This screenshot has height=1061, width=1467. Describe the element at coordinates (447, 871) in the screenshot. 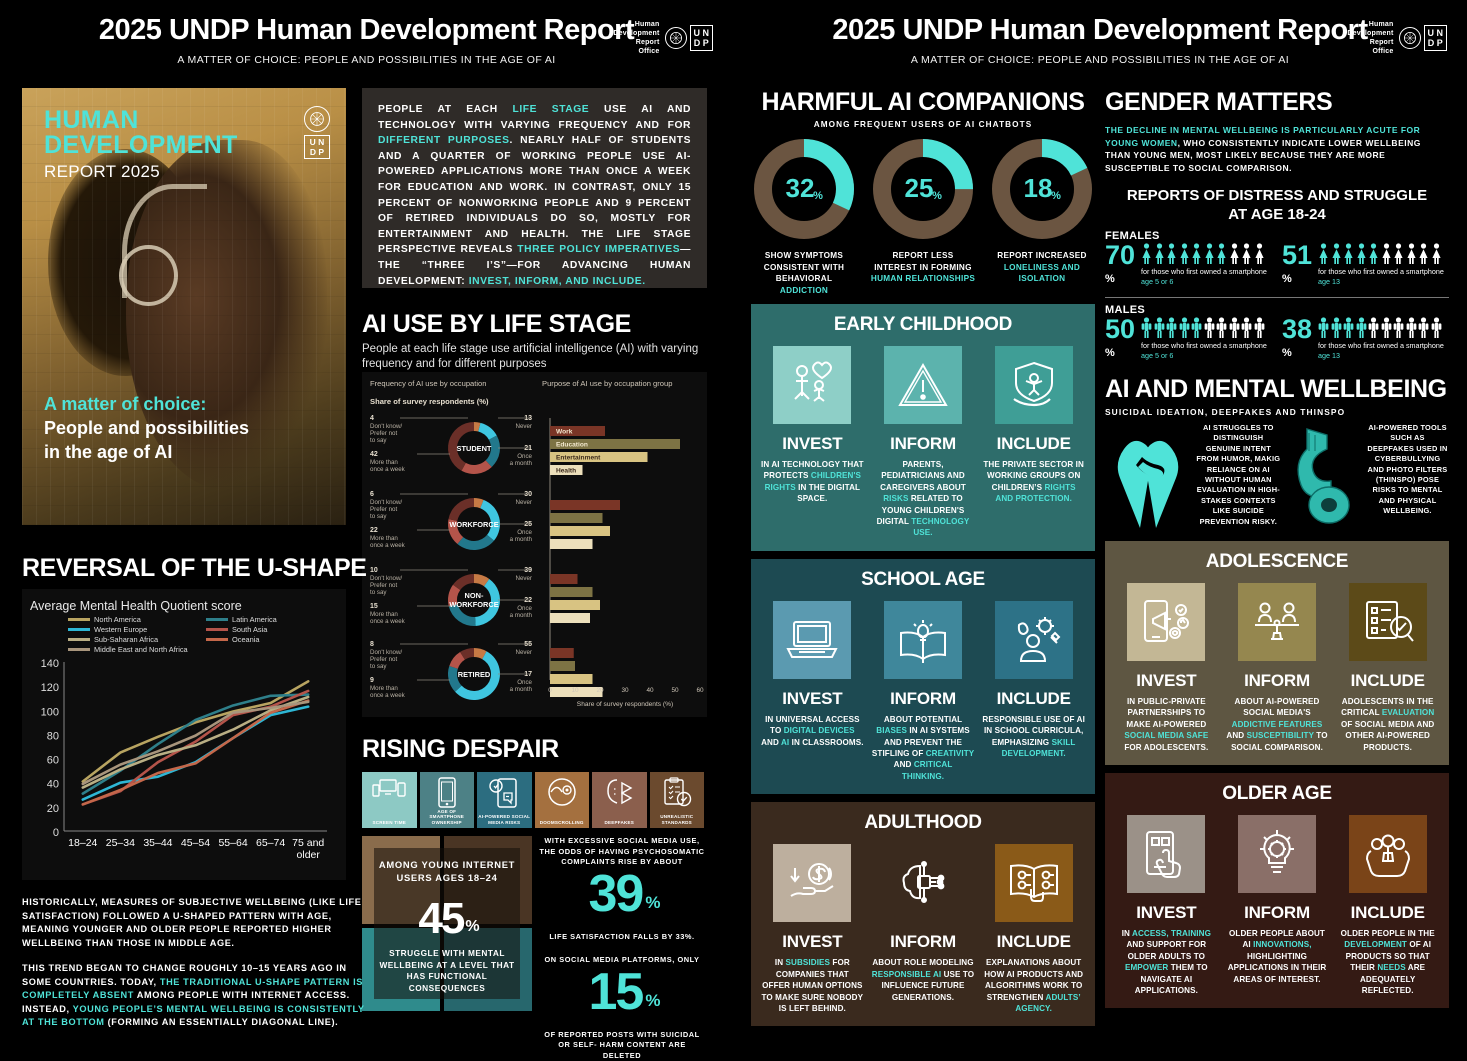

I see `despair-left-caption-top: AMONG YOUNG INTERNET USERS AGES 18–24` at that location.